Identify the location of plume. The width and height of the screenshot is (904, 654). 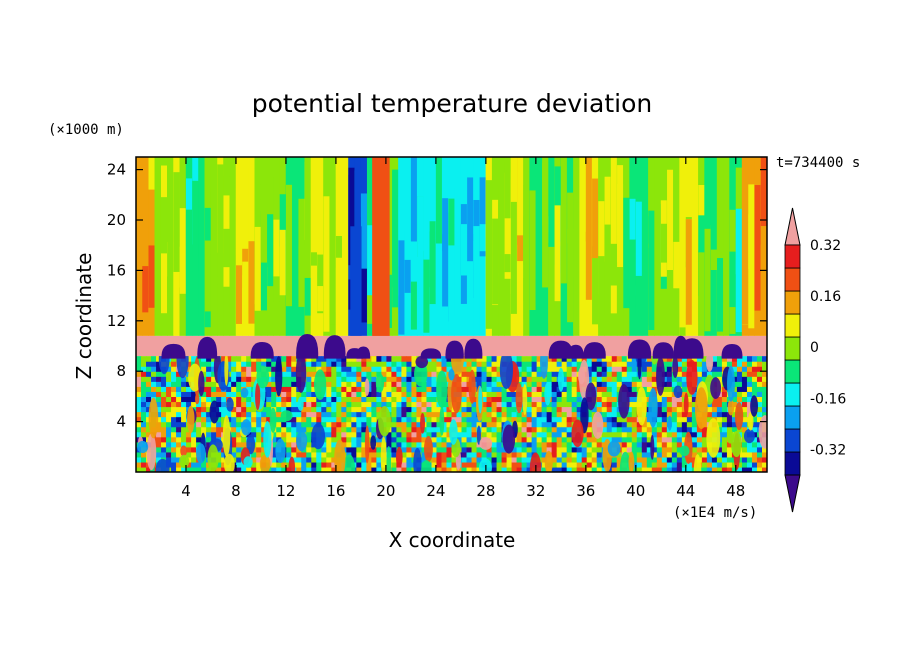
(363, 352).